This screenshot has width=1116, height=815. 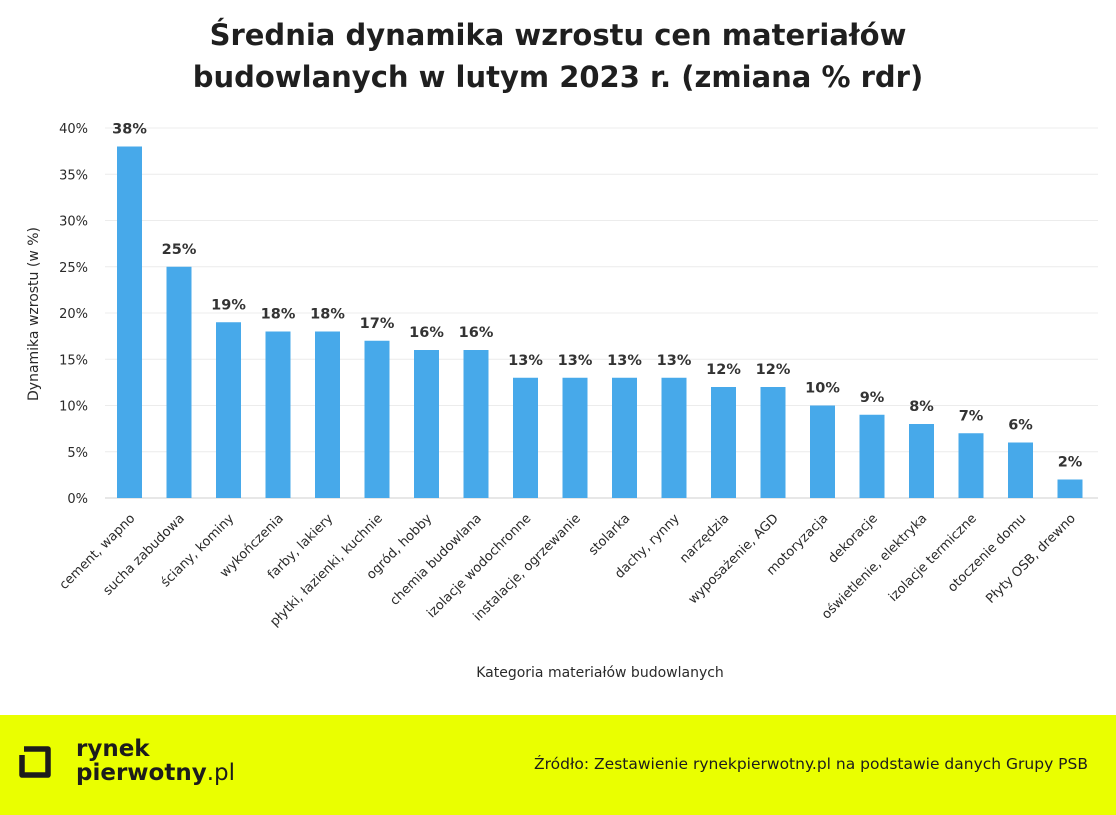 What do you see at coordinates (77, 453) in the screenshot?
I see `y-tick-label: 5%` at bounding box center [77, 453].